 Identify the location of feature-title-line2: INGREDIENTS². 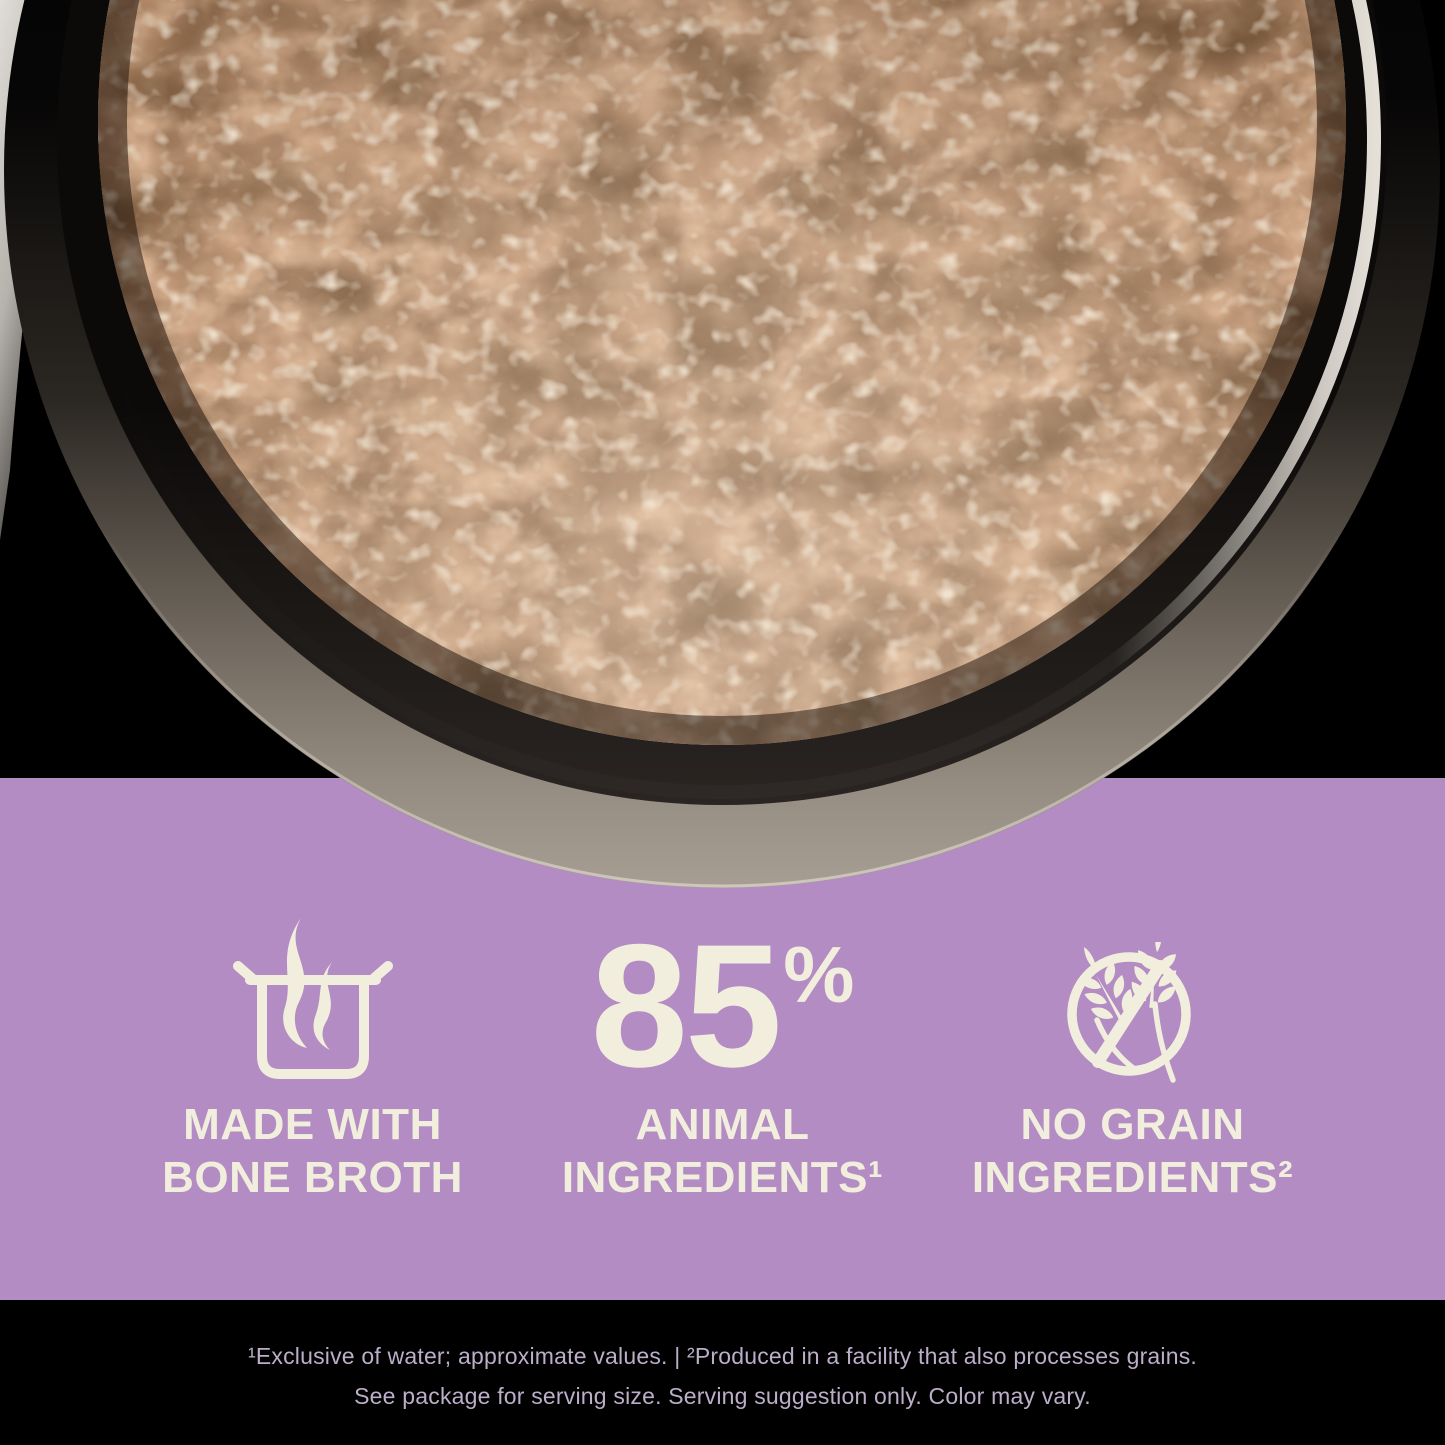
(1132, 1177).